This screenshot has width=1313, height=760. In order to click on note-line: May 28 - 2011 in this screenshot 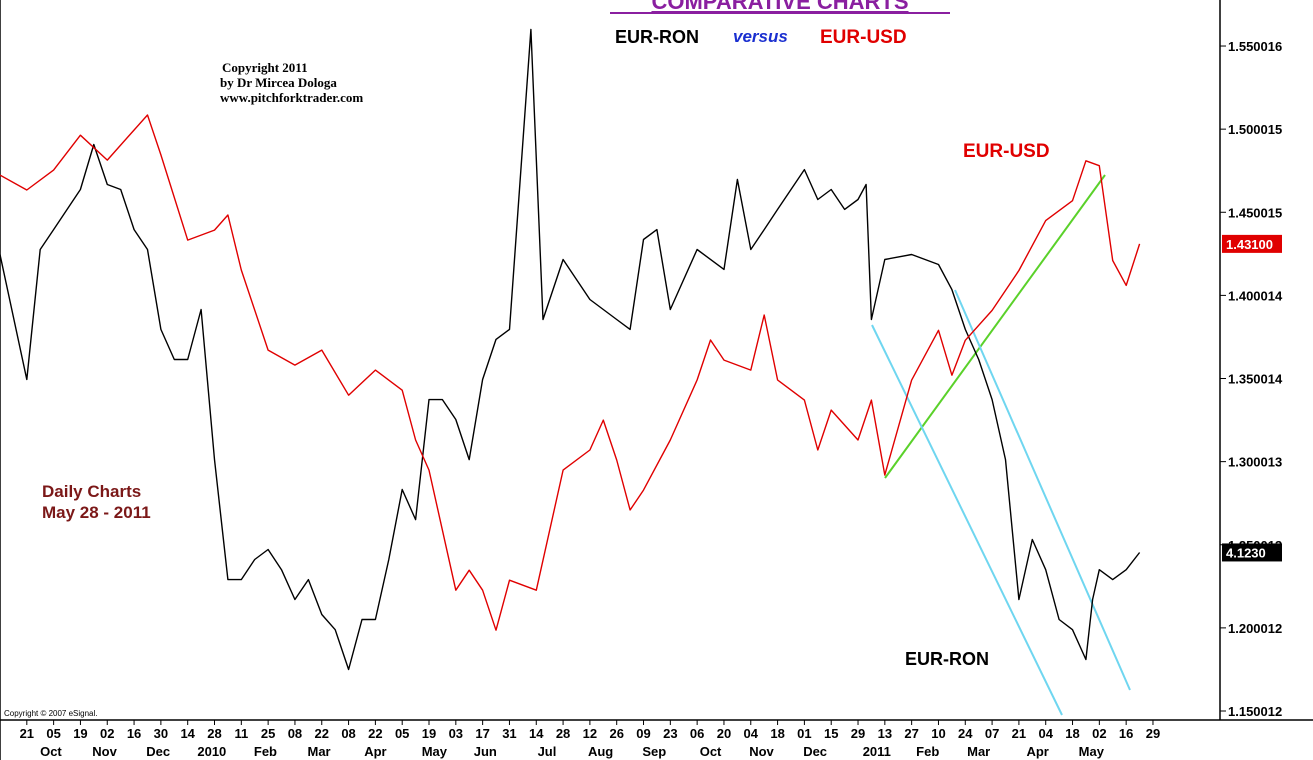, I will do `click(96, 512)`.